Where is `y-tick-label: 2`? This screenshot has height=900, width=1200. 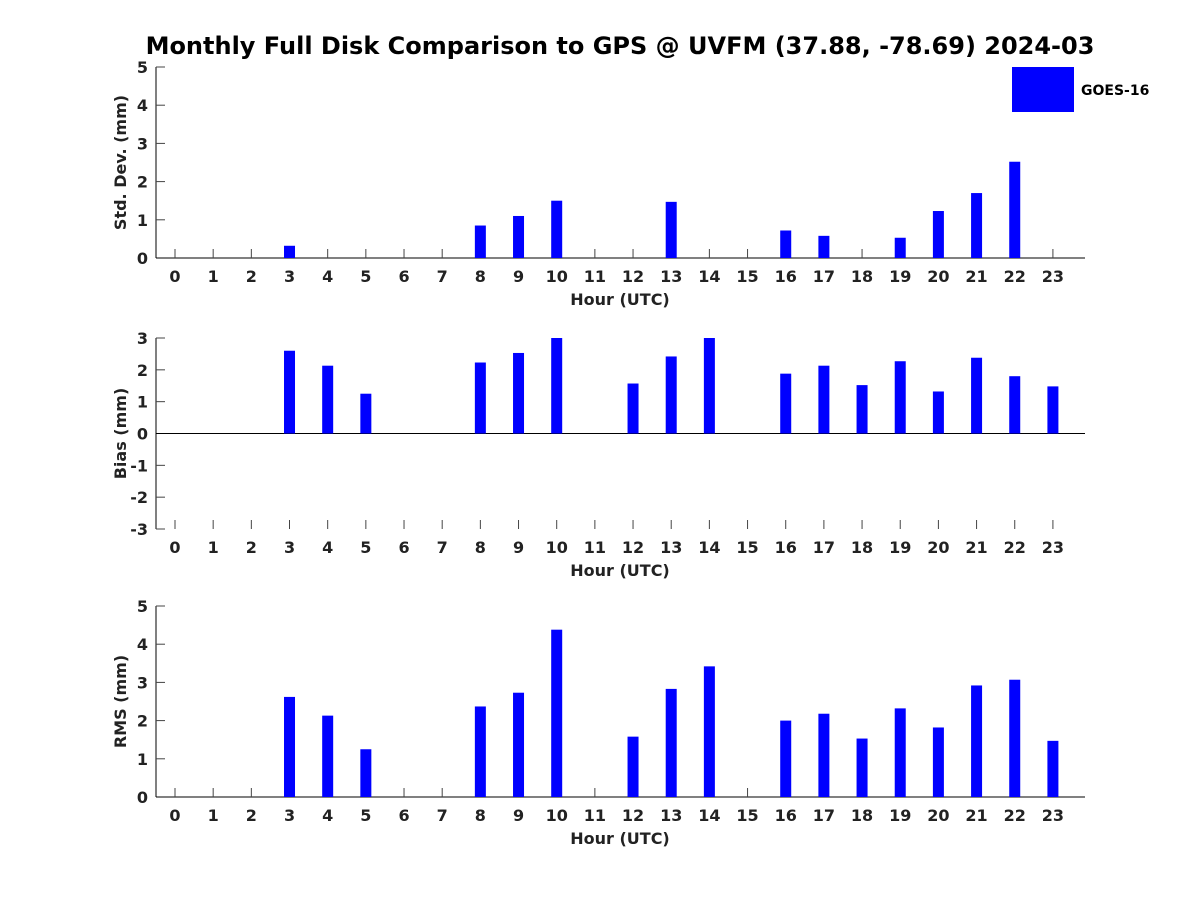
y-tick-label: 2 is located at coordinates (142, 370).